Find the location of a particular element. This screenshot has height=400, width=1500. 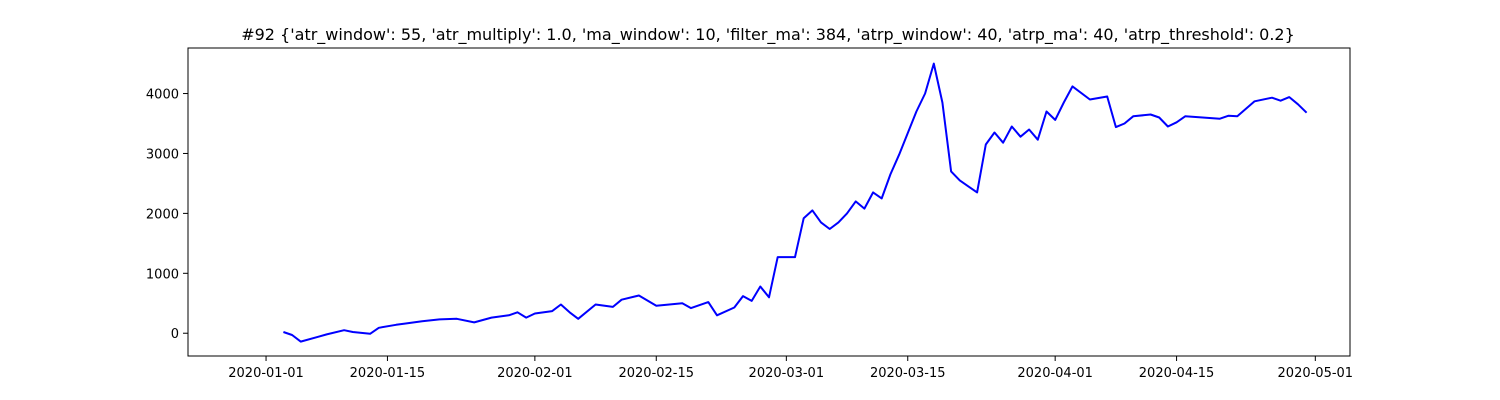

y-tick-label: 4000 is located at coordinates (162, 95).